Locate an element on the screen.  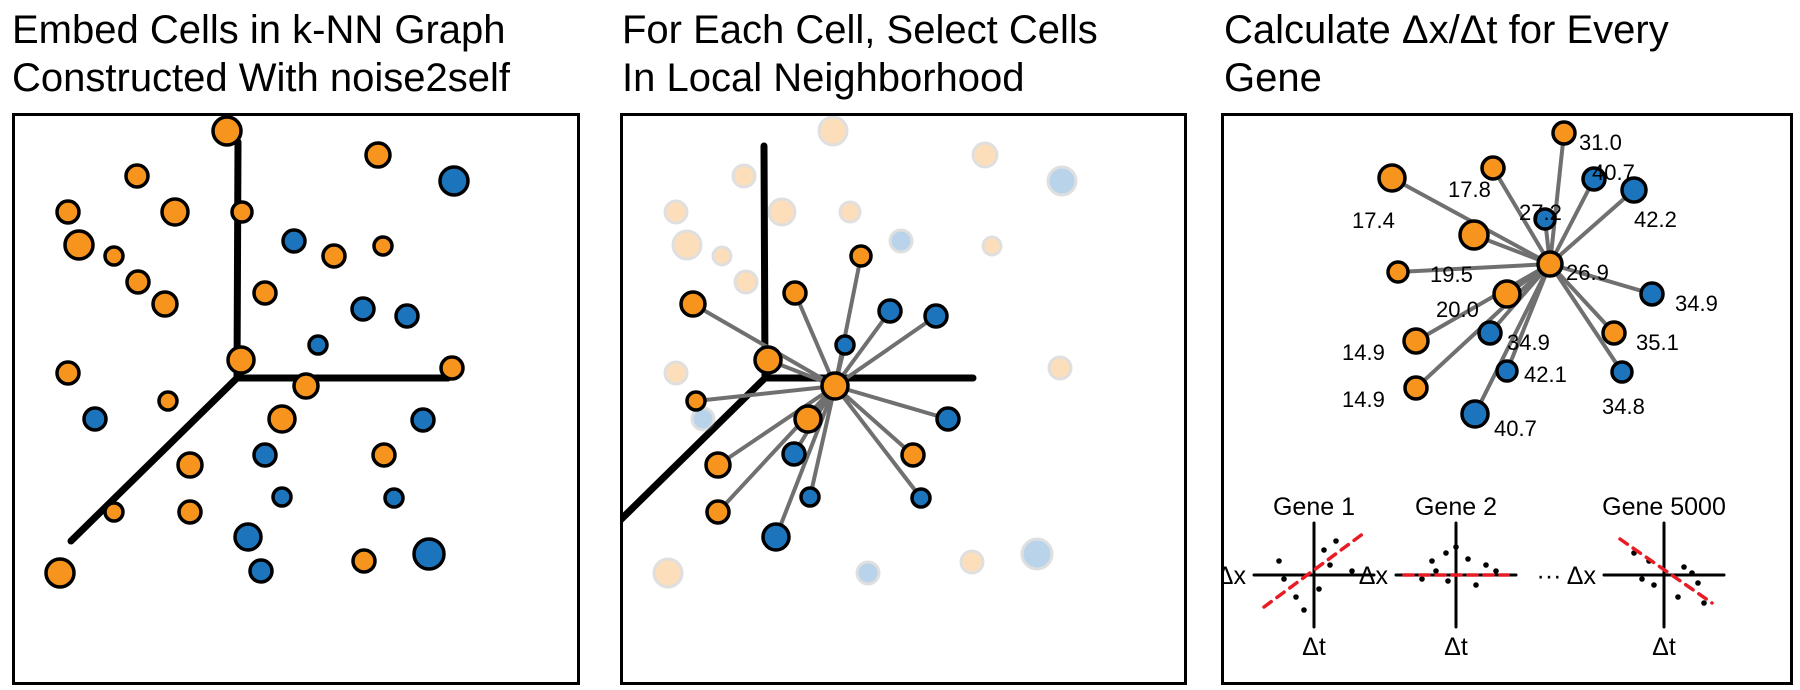
gene-2-x-label: Δt is located at coordinates (1456, 647).